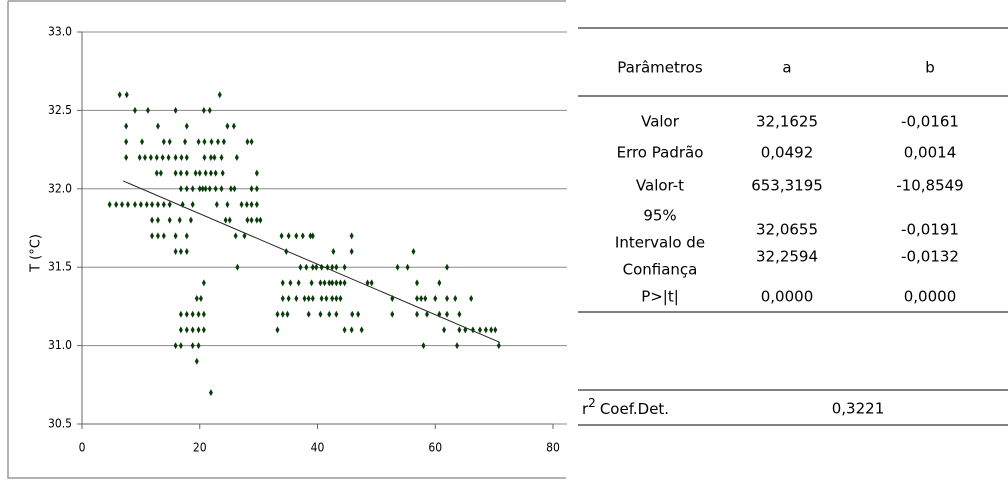 Image resolution: width=1008 pixels, height=486 pixels. What do you see at coordinates (660, 297) in the screenshot?
I see `row-label: P>|t|` at bounding box center [660, 297].